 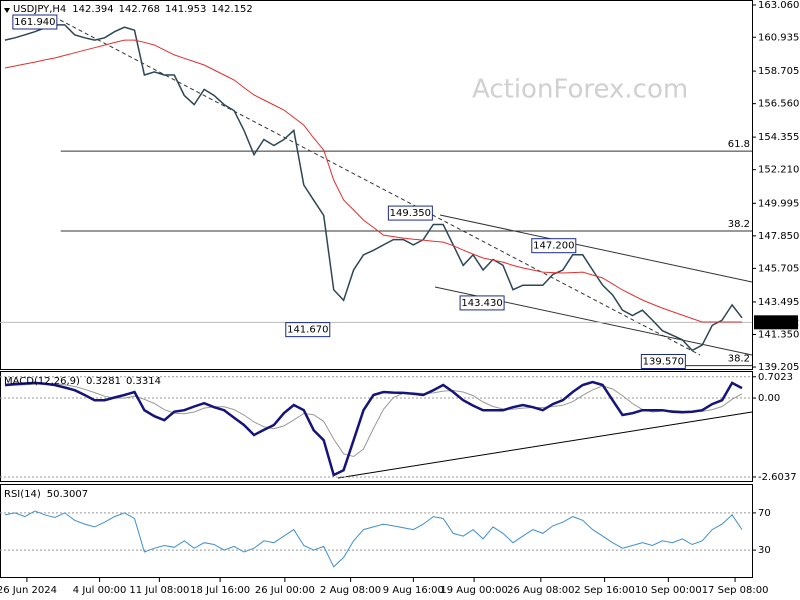 I want to click on x-tick-label: 19 Aug 00:00, so click(x=473, y=590).